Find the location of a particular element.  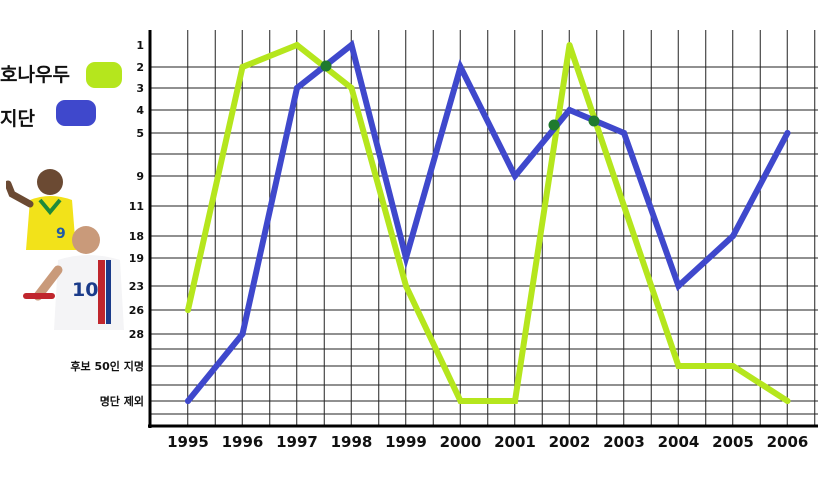

x-tick-label: 2005 is located at coordinates (733, 442).